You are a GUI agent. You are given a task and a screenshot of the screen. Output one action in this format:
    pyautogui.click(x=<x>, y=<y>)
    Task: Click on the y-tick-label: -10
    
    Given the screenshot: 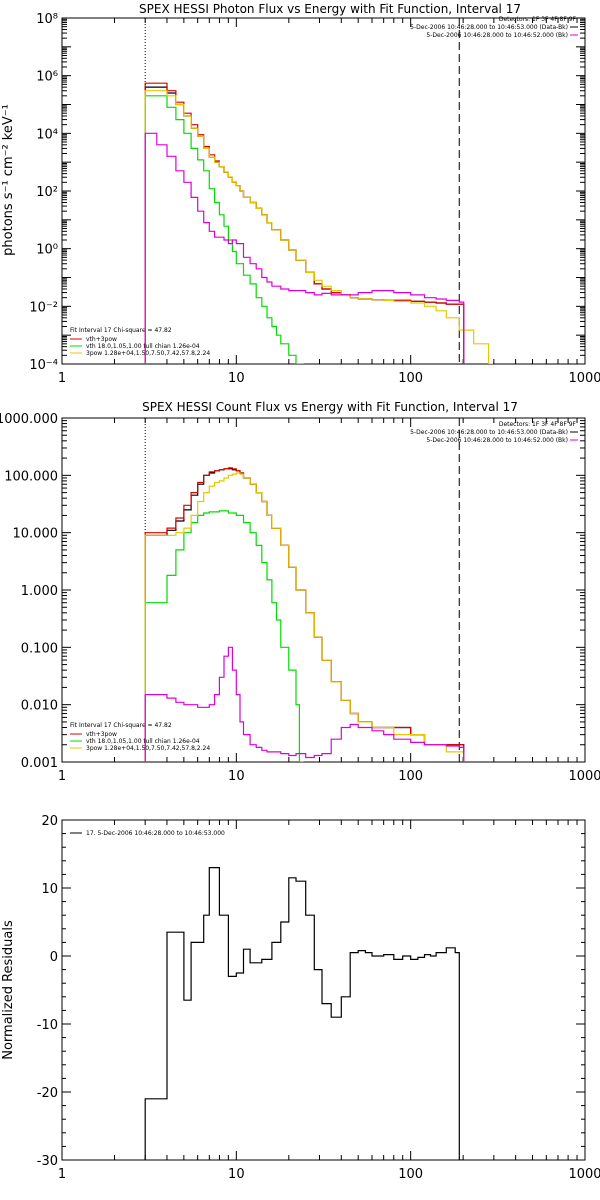 What is the action you would take?
    pyautogui.click(x=47, y=1025)
    